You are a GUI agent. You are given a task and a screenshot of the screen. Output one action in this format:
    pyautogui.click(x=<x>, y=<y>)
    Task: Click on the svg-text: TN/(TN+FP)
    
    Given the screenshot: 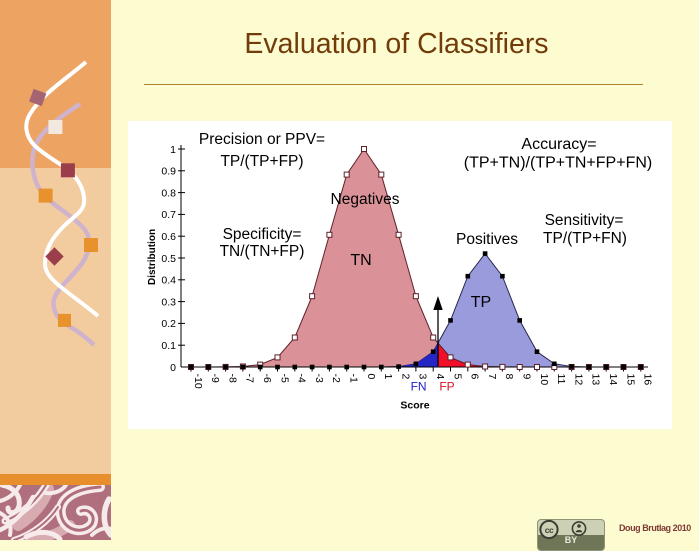 What is the action you would take?
    pyautogui.click(x=262, y=251)
    